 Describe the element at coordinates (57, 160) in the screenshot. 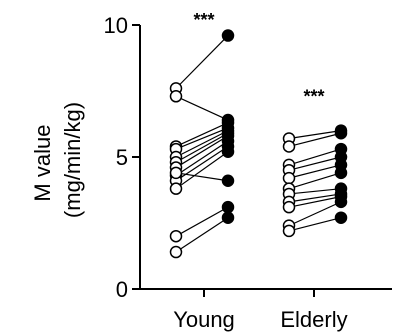

I see `y-axis-title: M value (mg/min/kg)` at that location.